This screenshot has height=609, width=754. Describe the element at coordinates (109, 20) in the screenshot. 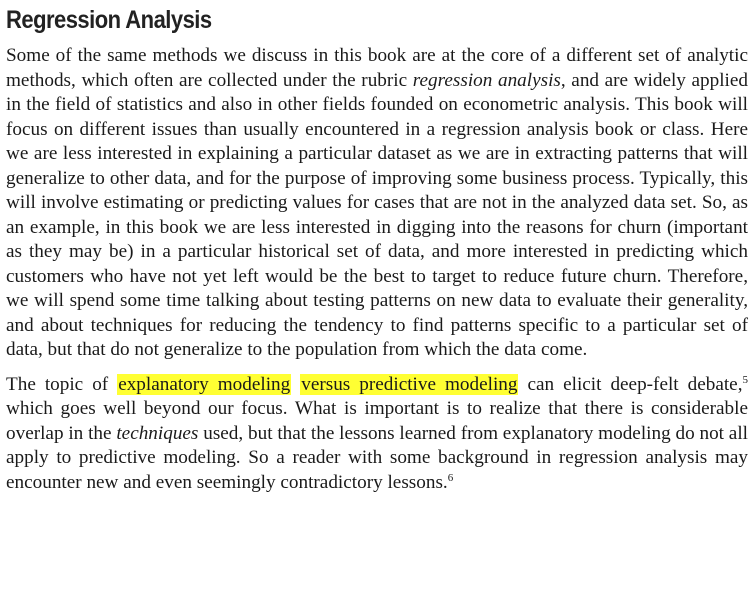

I see `section-heading: Regression Analysis` at that location.